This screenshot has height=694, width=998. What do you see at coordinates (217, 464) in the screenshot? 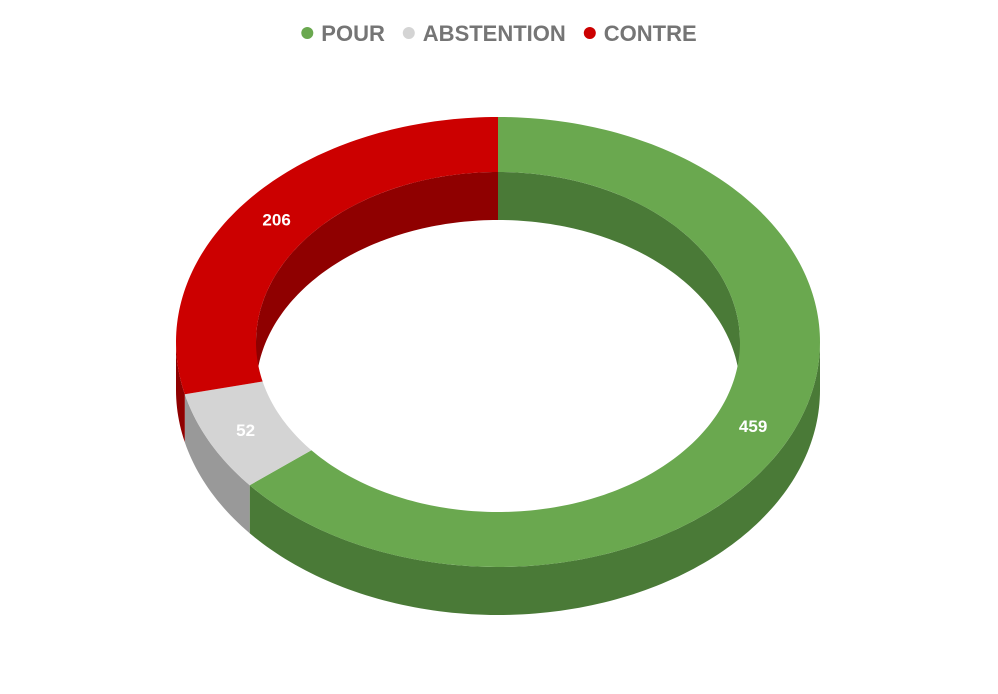
I see `outer-wall-abstention` at bounding box center [217, 464].